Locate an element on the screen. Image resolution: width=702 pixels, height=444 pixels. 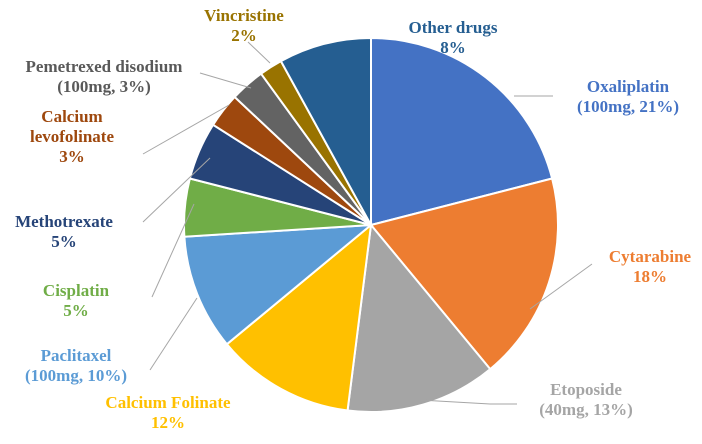
pie-slice-calcium-folinate is located at coordinates (299, 317).